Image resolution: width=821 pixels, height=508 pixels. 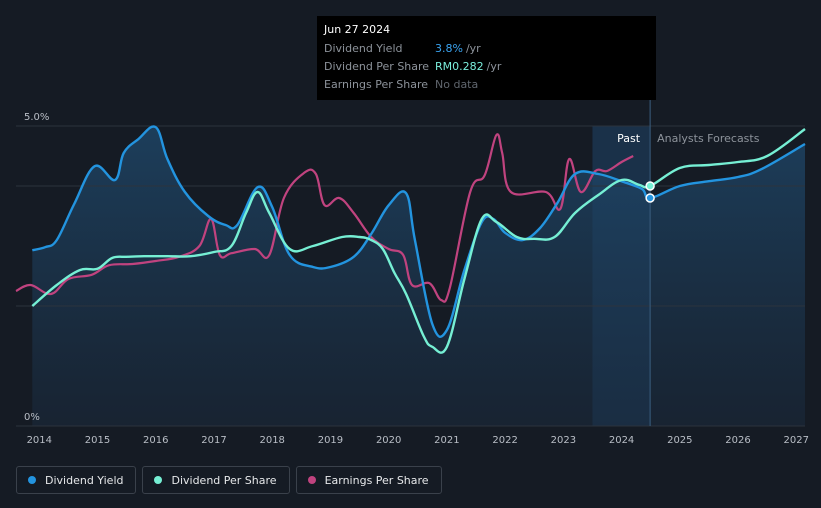 What do you see at coordinates (650, 186) in the screenshot?
I see `dividend-per-share-marker` at bounding box center [650, 186].